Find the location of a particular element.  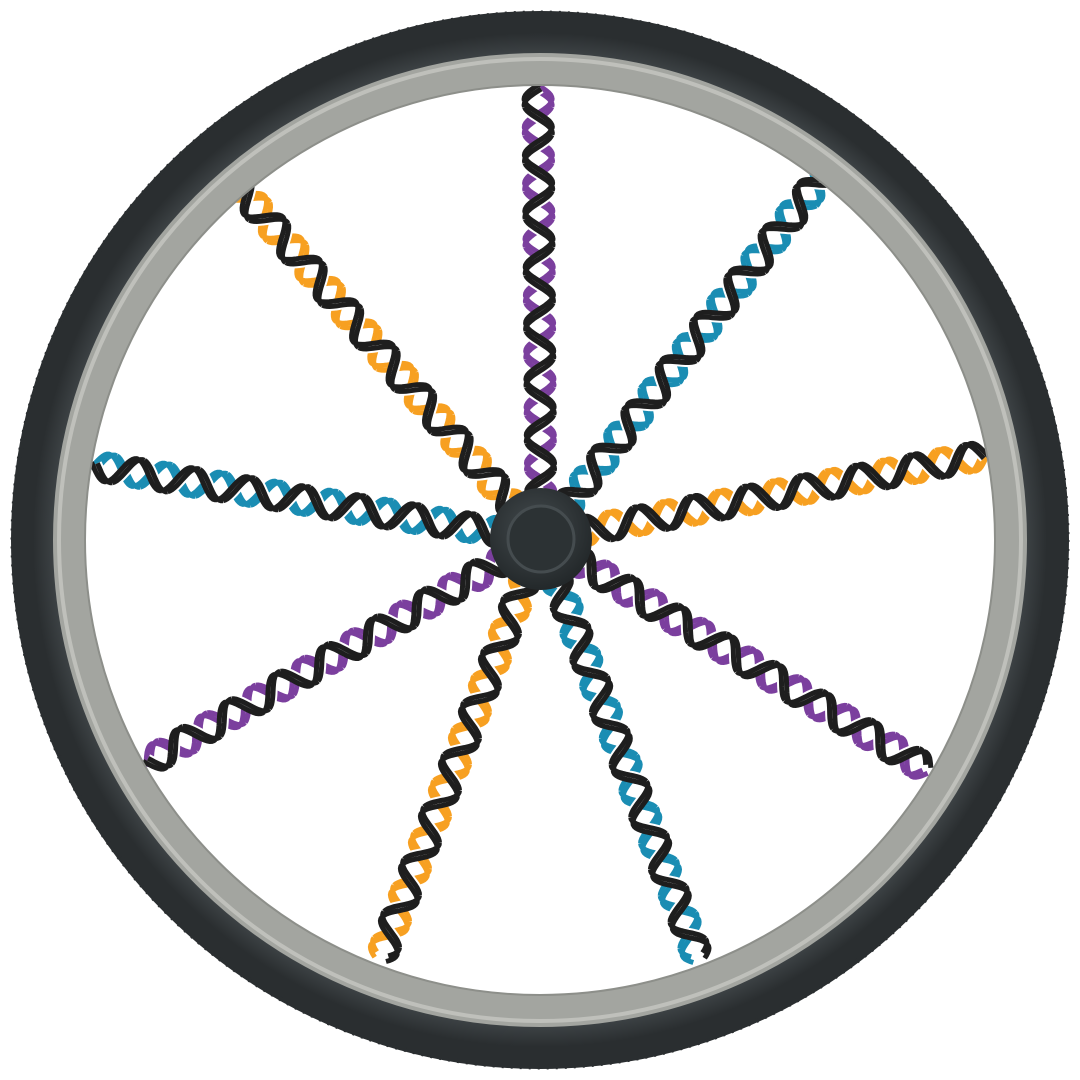

spoke-right is located at coordinates (784, 494).